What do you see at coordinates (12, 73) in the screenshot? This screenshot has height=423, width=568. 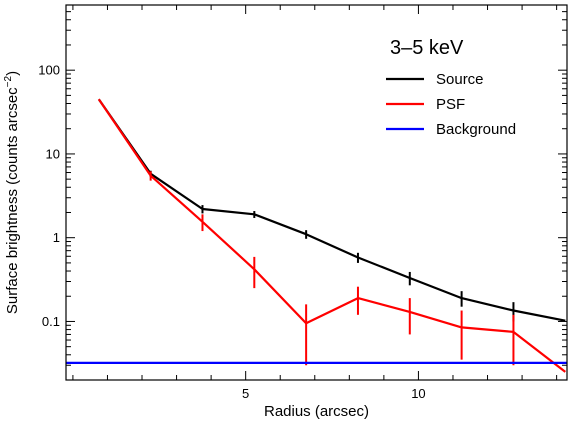 I see `y-axis-label-close: )` at bounding box center [12, 73].